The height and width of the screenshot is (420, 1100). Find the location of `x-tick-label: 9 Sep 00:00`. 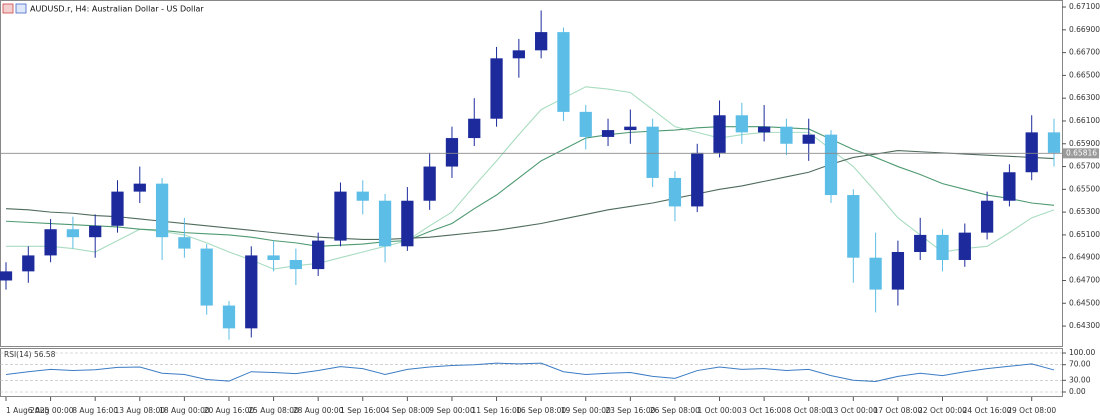

x-tick-label: 9 Sep 00:00 is located at coordinates (452, 410).